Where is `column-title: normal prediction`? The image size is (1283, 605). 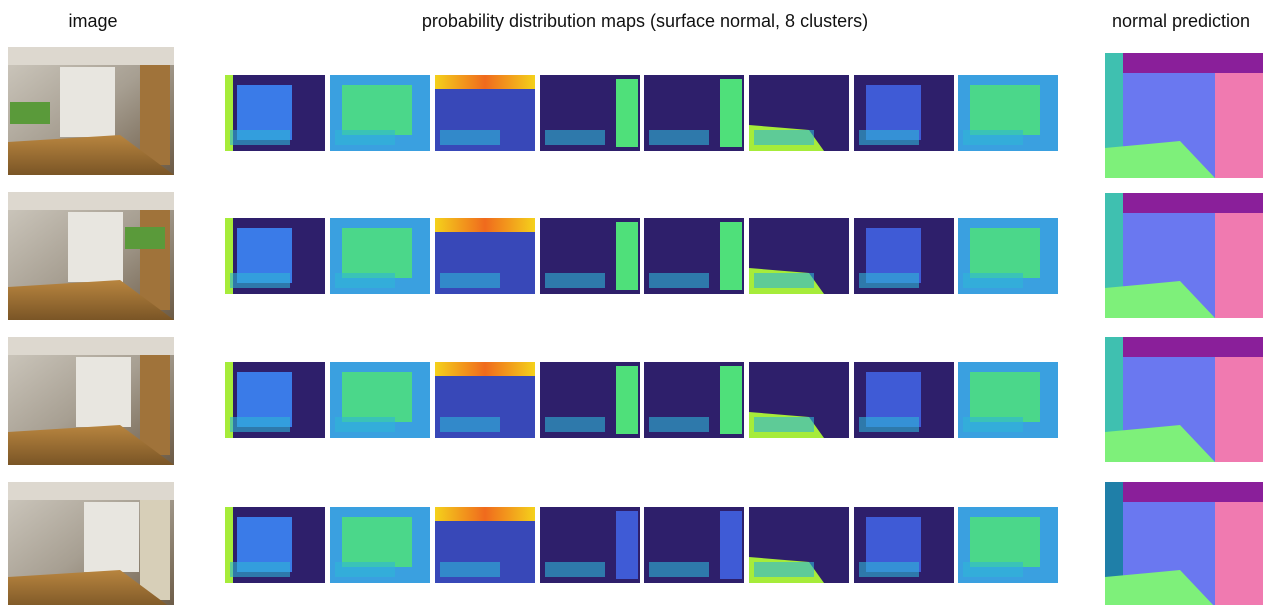
column-title: normal prediction is located at coordinates (1181, 21).